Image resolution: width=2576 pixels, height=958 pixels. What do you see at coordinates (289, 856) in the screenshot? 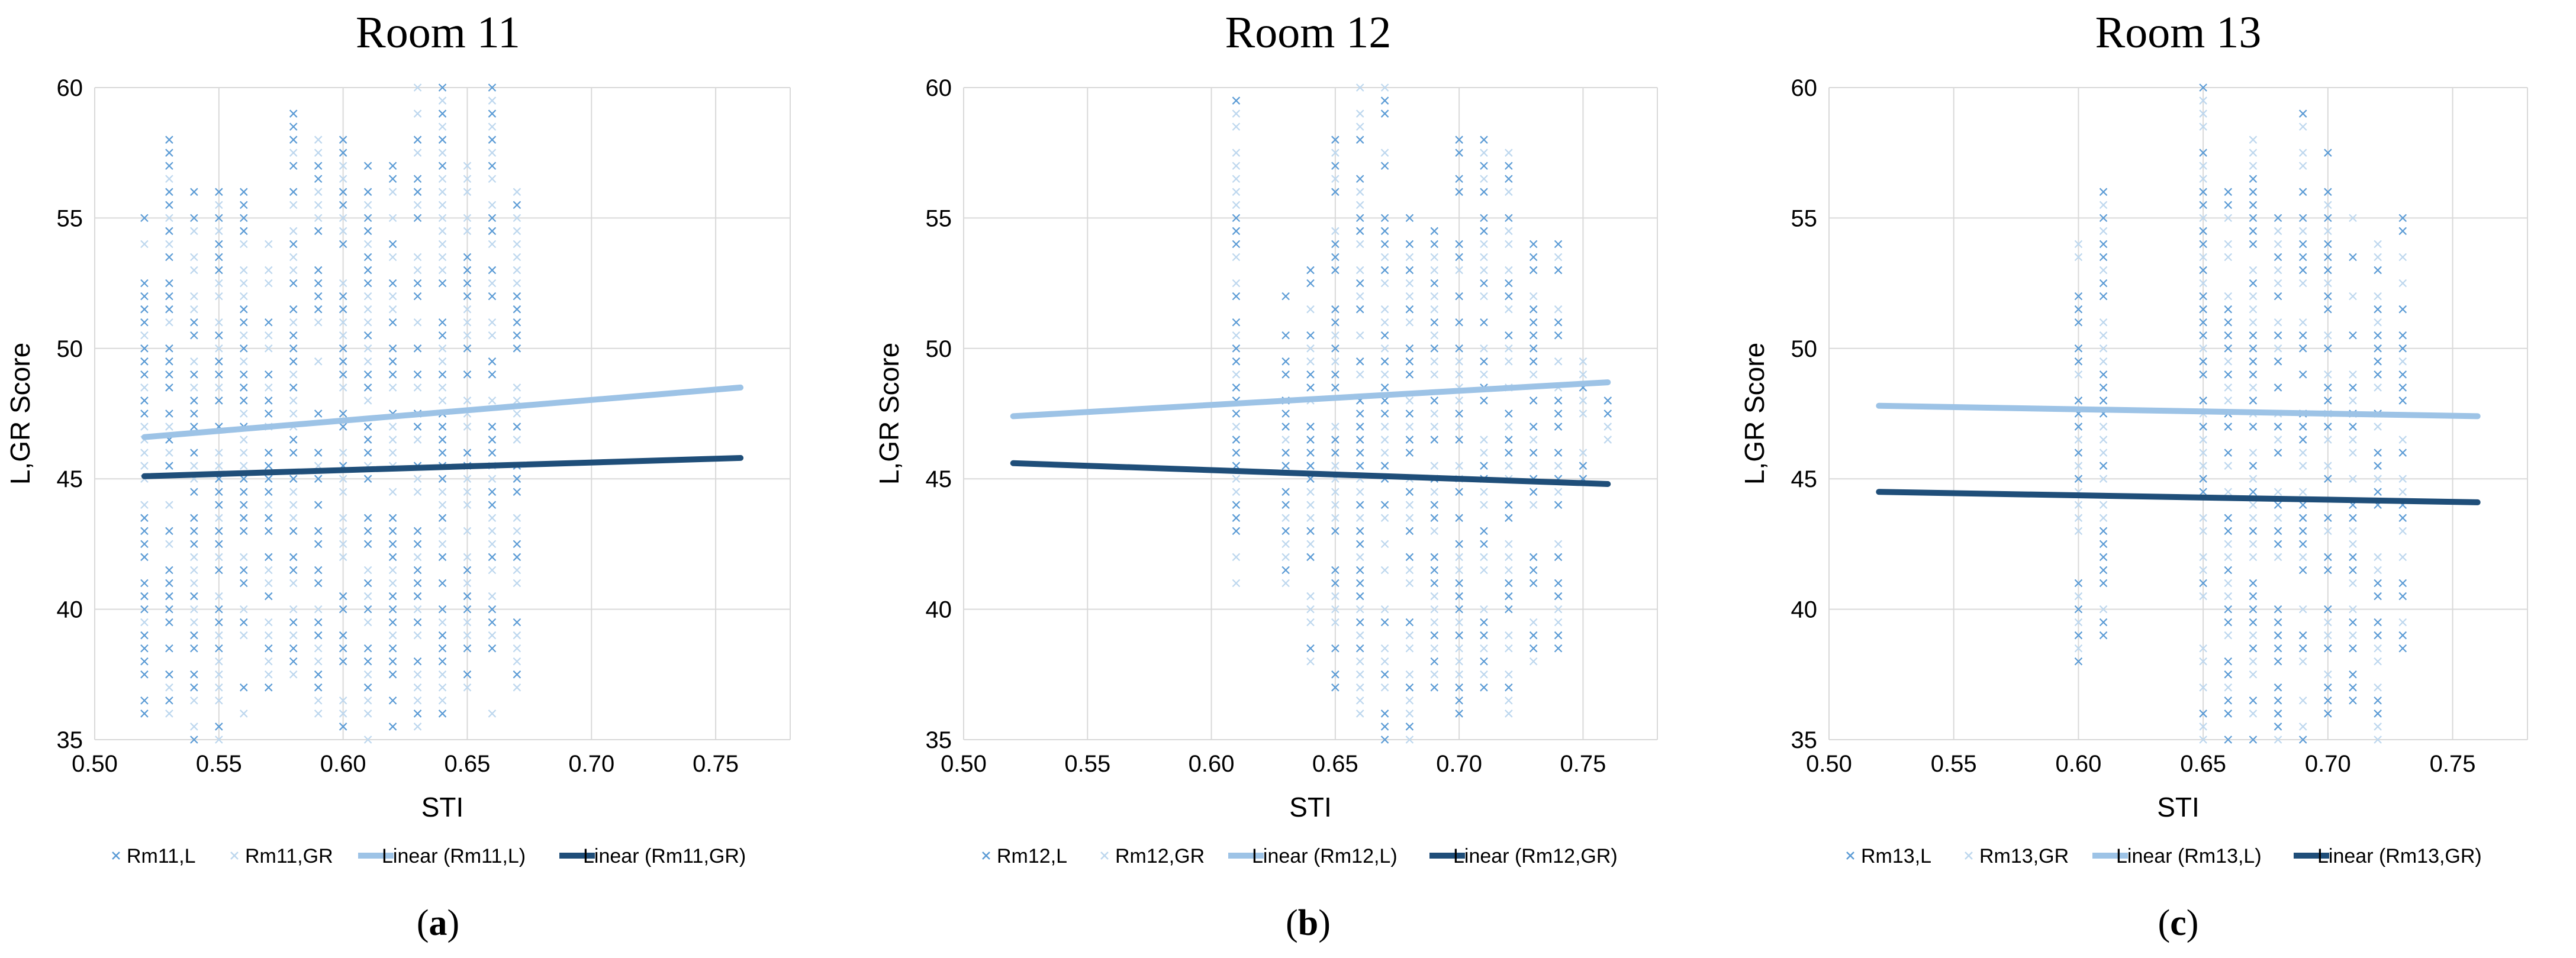
I see `legend-label: Rm11,GR` at bounding box center [289, 856].